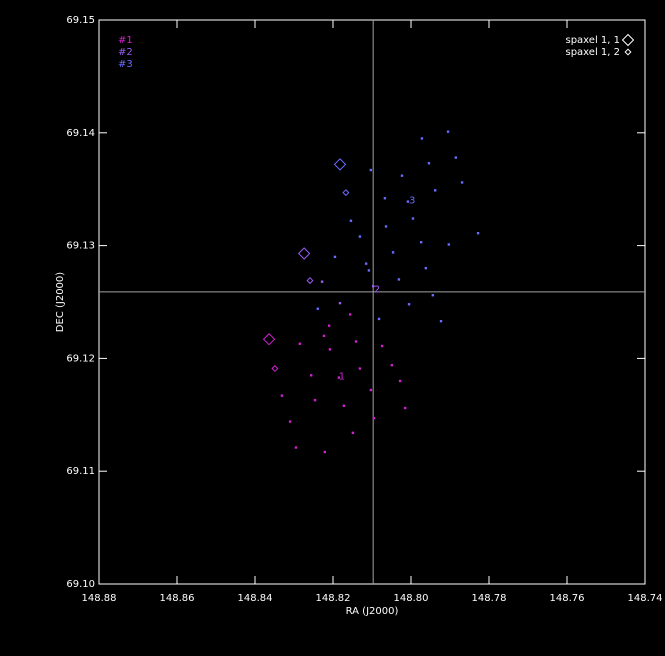 This screenshot has width=665, height=656. Describe the element at coordinates (489, 598) in the screenshot. I see `x-tick-label: 148.78` at that location.